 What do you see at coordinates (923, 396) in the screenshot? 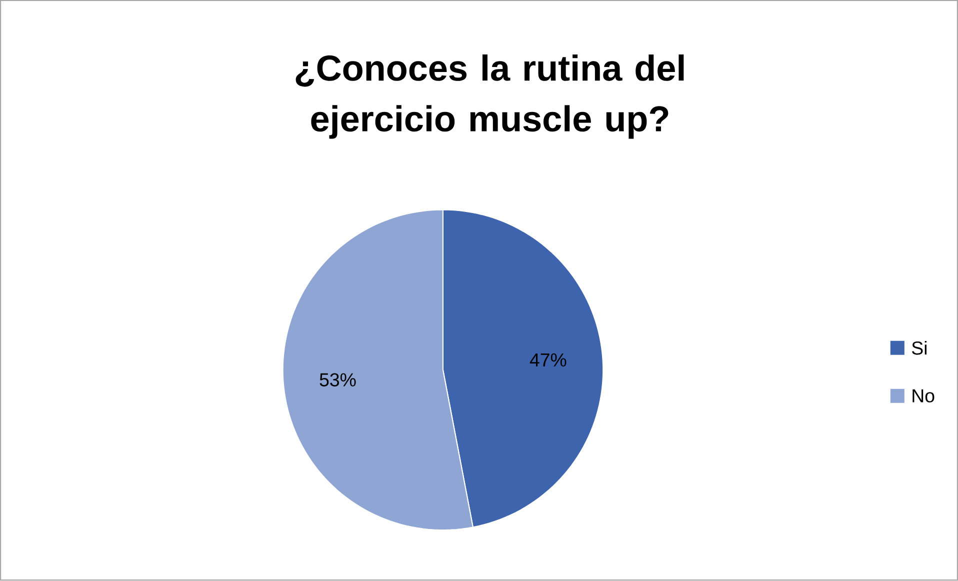
I see `legend-label: No` at bounding box center [923, 396].